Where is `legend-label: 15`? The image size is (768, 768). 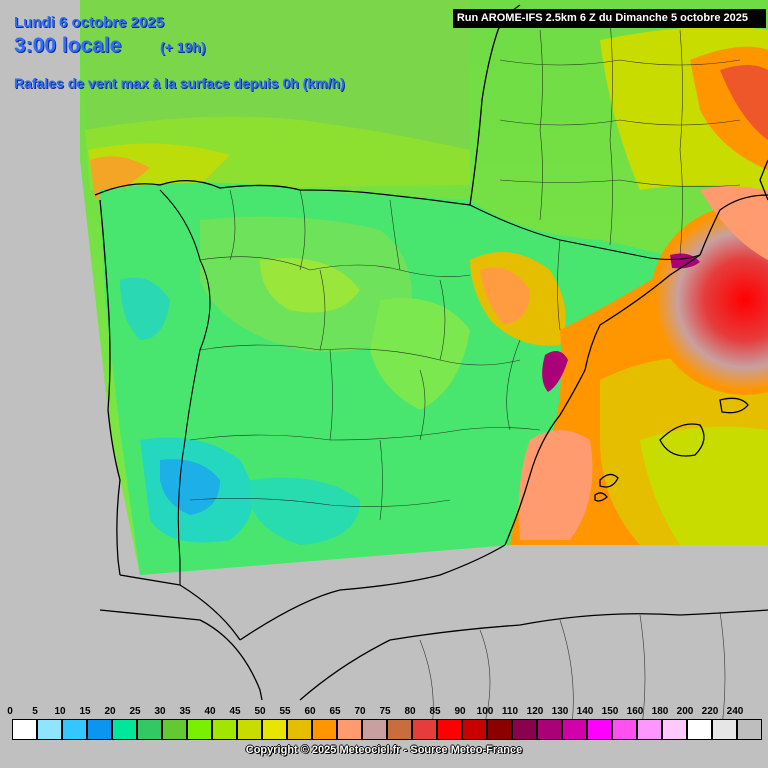 legend-label: 15 is located at coordinates (85, 711).